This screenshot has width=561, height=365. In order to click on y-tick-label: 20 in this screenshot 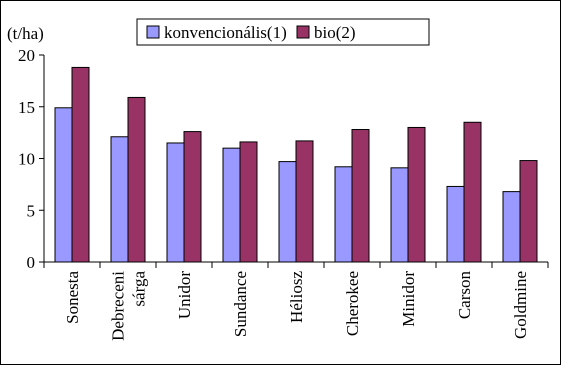, I will do `click(26, 55)`.